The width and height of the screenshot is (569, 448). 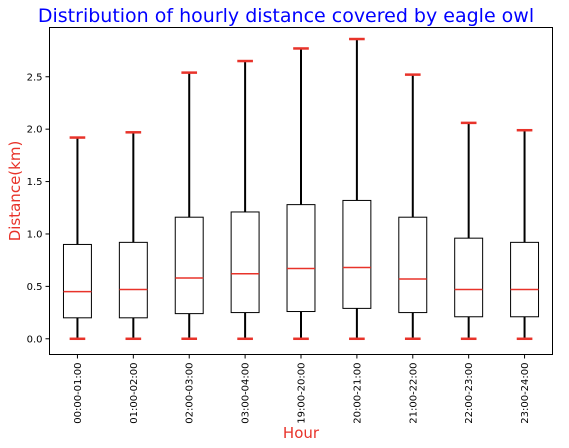 What do you see at coordinates (525, 234) in the screenshot?
I see `box-group-23:00-24:00` at bounding box center [525, 234].